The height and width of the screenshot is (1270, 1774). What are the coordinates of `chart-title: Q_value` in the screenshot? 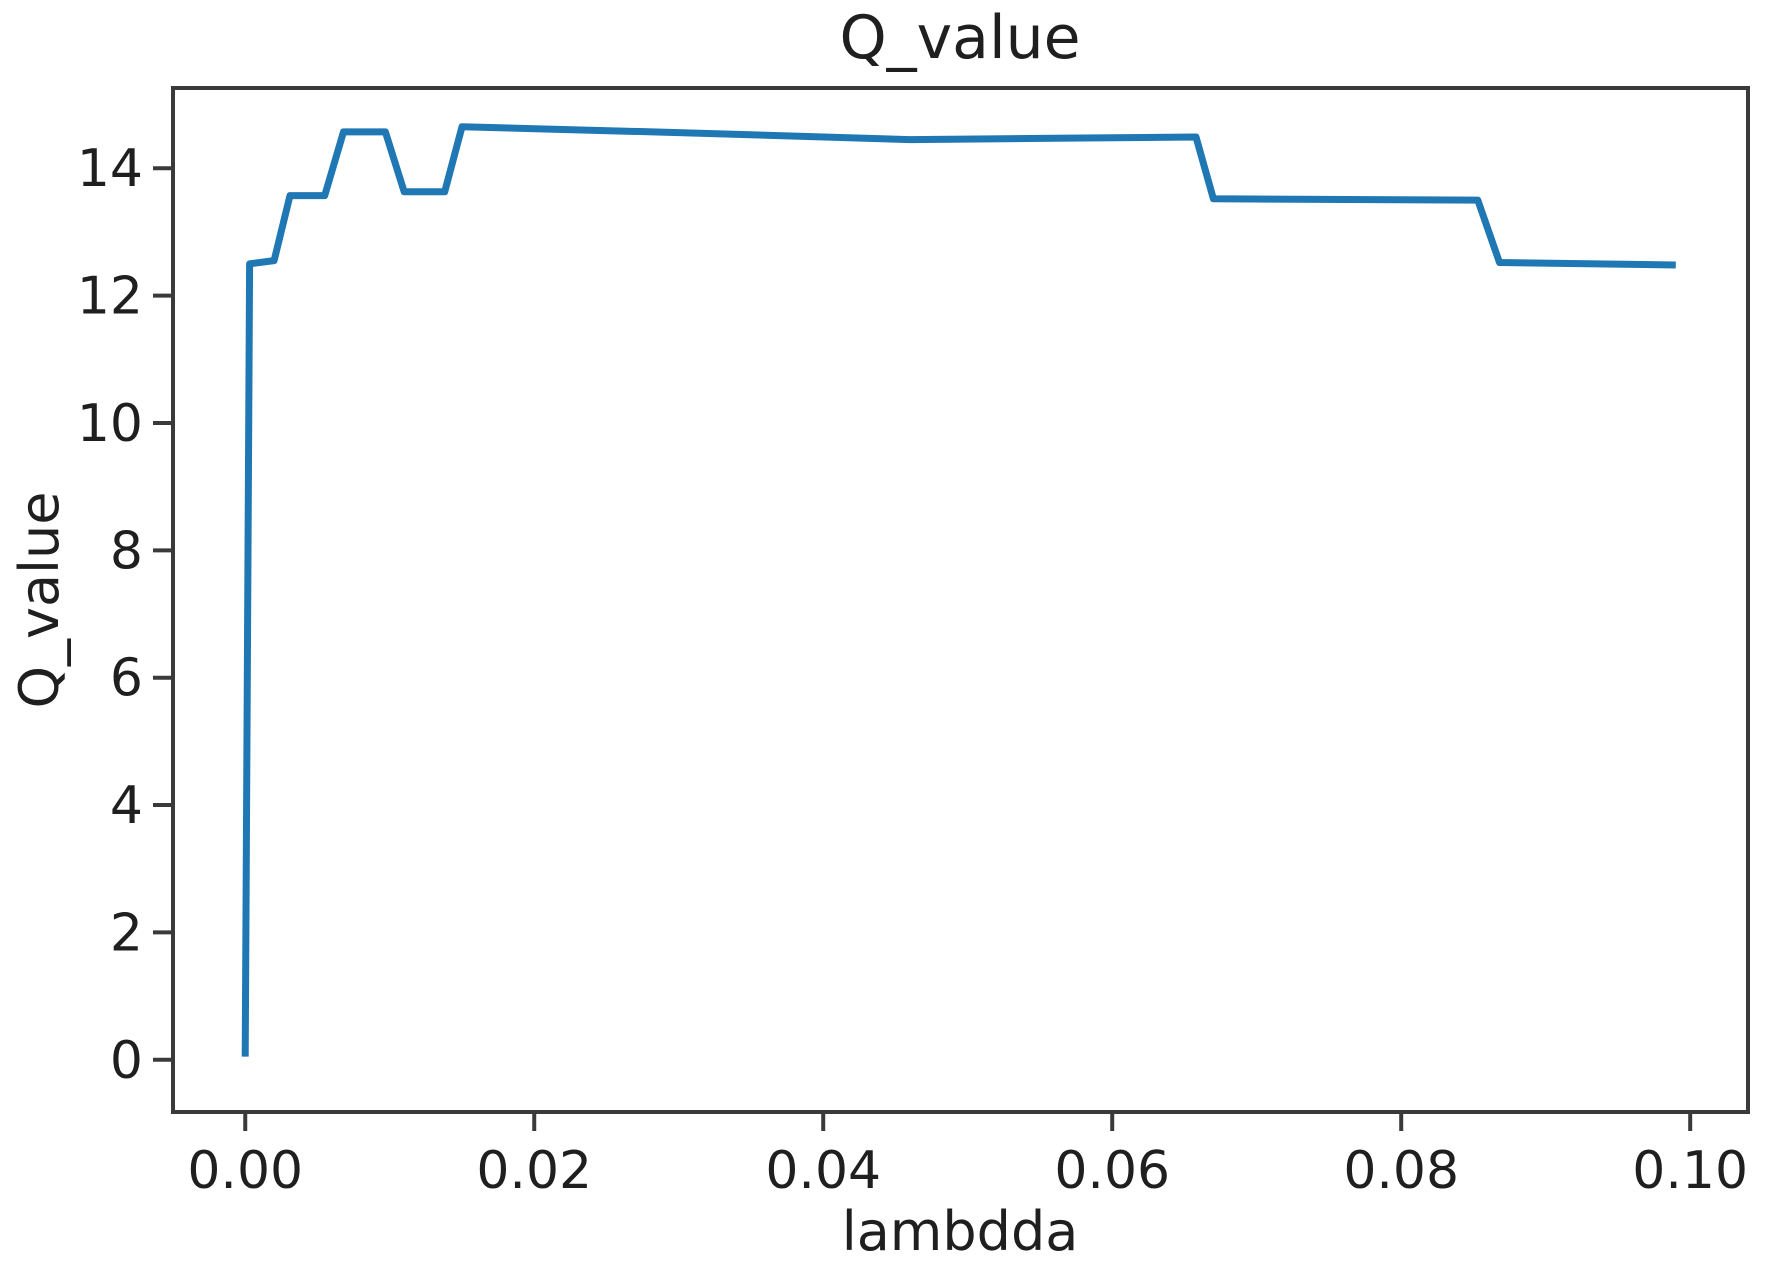 It's located at (959, 38).